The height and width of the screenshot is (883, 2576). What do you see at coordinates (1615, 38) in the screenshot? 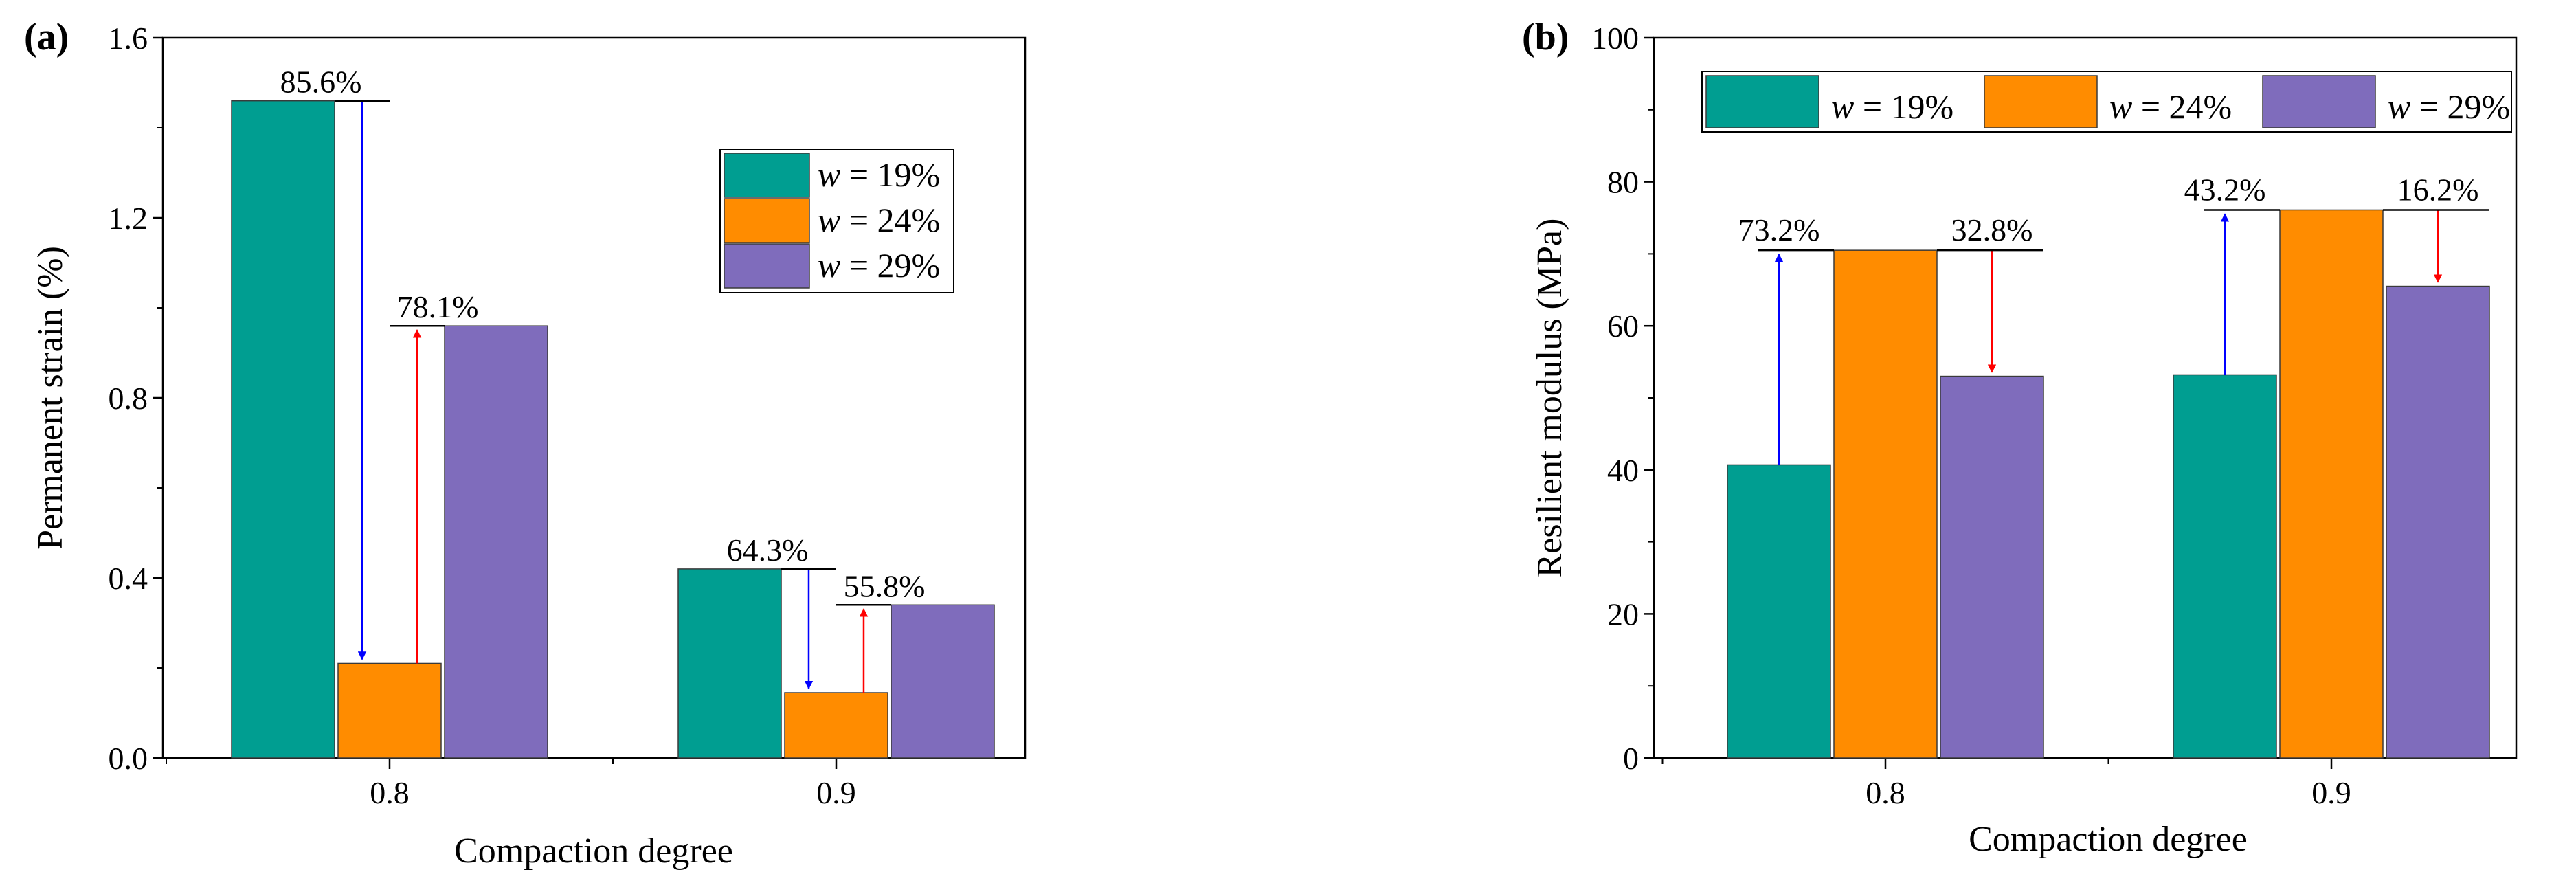
I see `y-tick-label: 100` at bounding box center [1615, 38].